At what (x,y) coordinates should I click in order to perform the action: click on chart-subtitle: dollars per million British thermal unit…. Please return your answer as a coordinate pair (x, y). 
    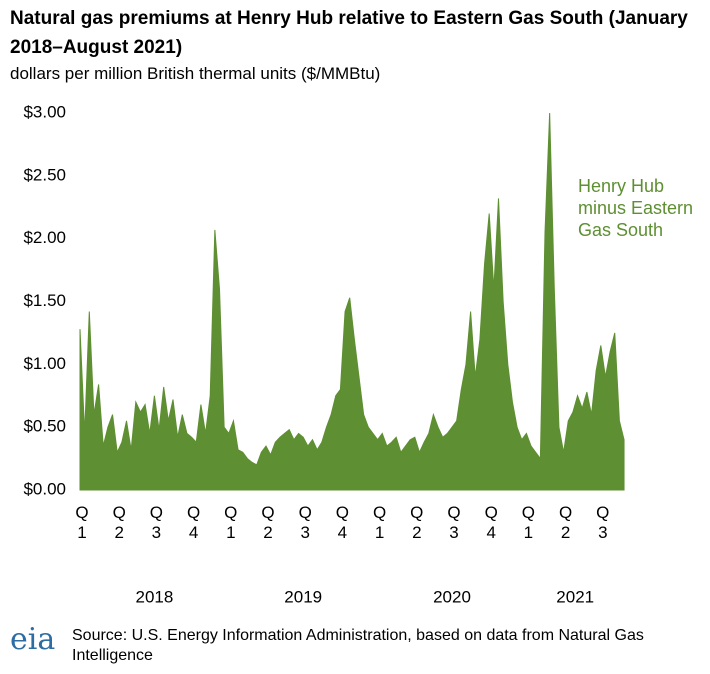
    Looking at the image, I should click on (195, 73).